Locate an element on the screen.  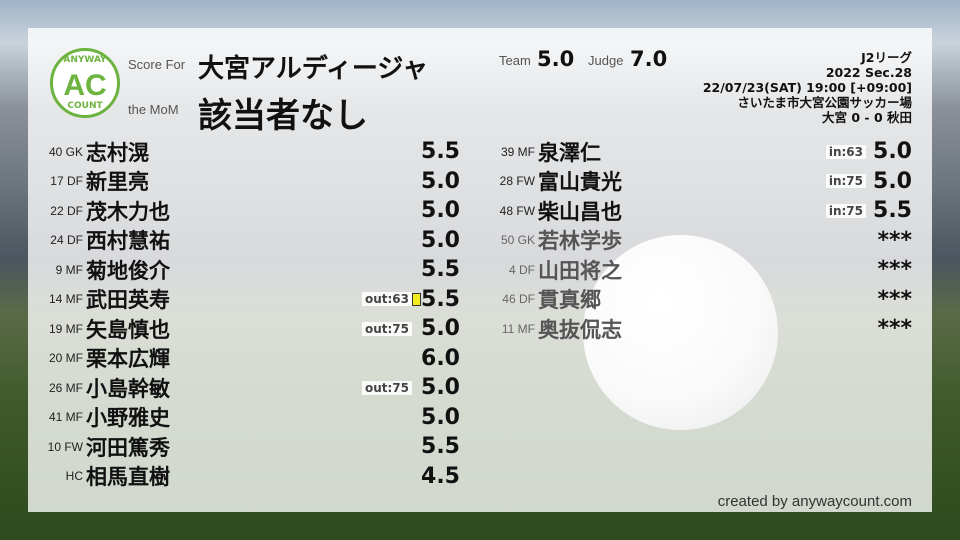
player-number-position: 24 DF is located at coordinates (66, 240).